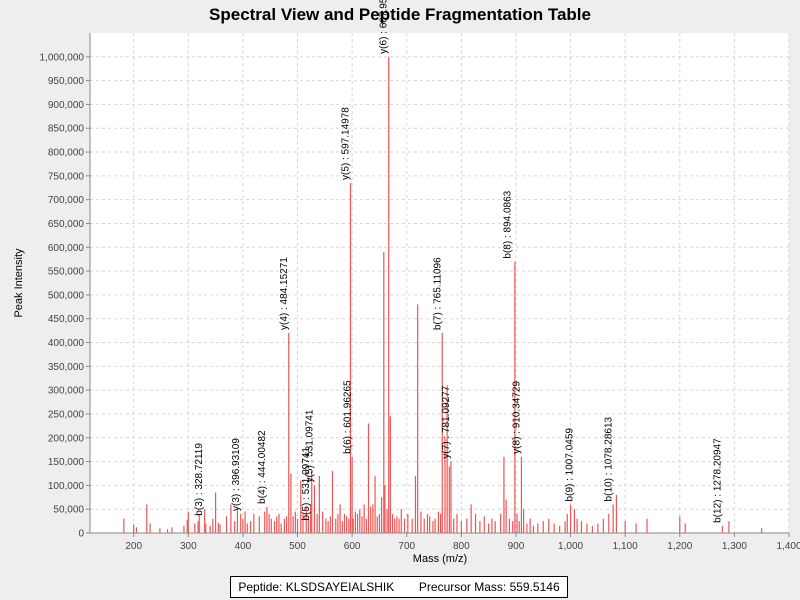  I want to click on peak-annotation: b(12) : 1278.20947, so click(717, 480).